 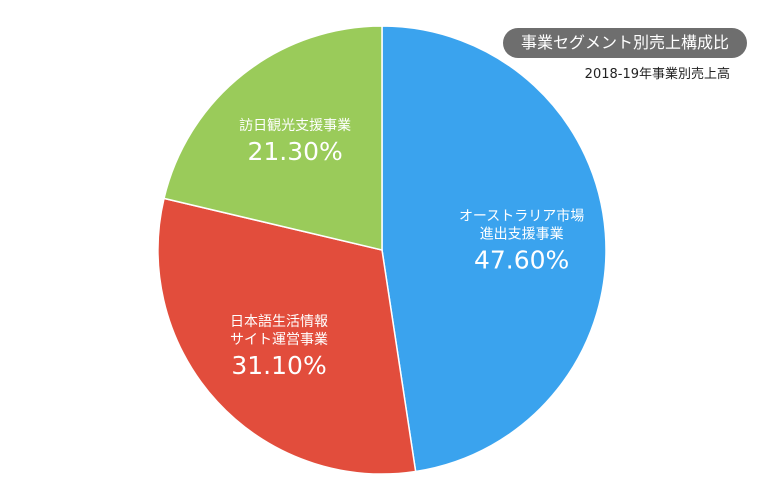 I want to click on slice-name-3-line-1: 訪日観光支援事業, so click(x=295, y=125).